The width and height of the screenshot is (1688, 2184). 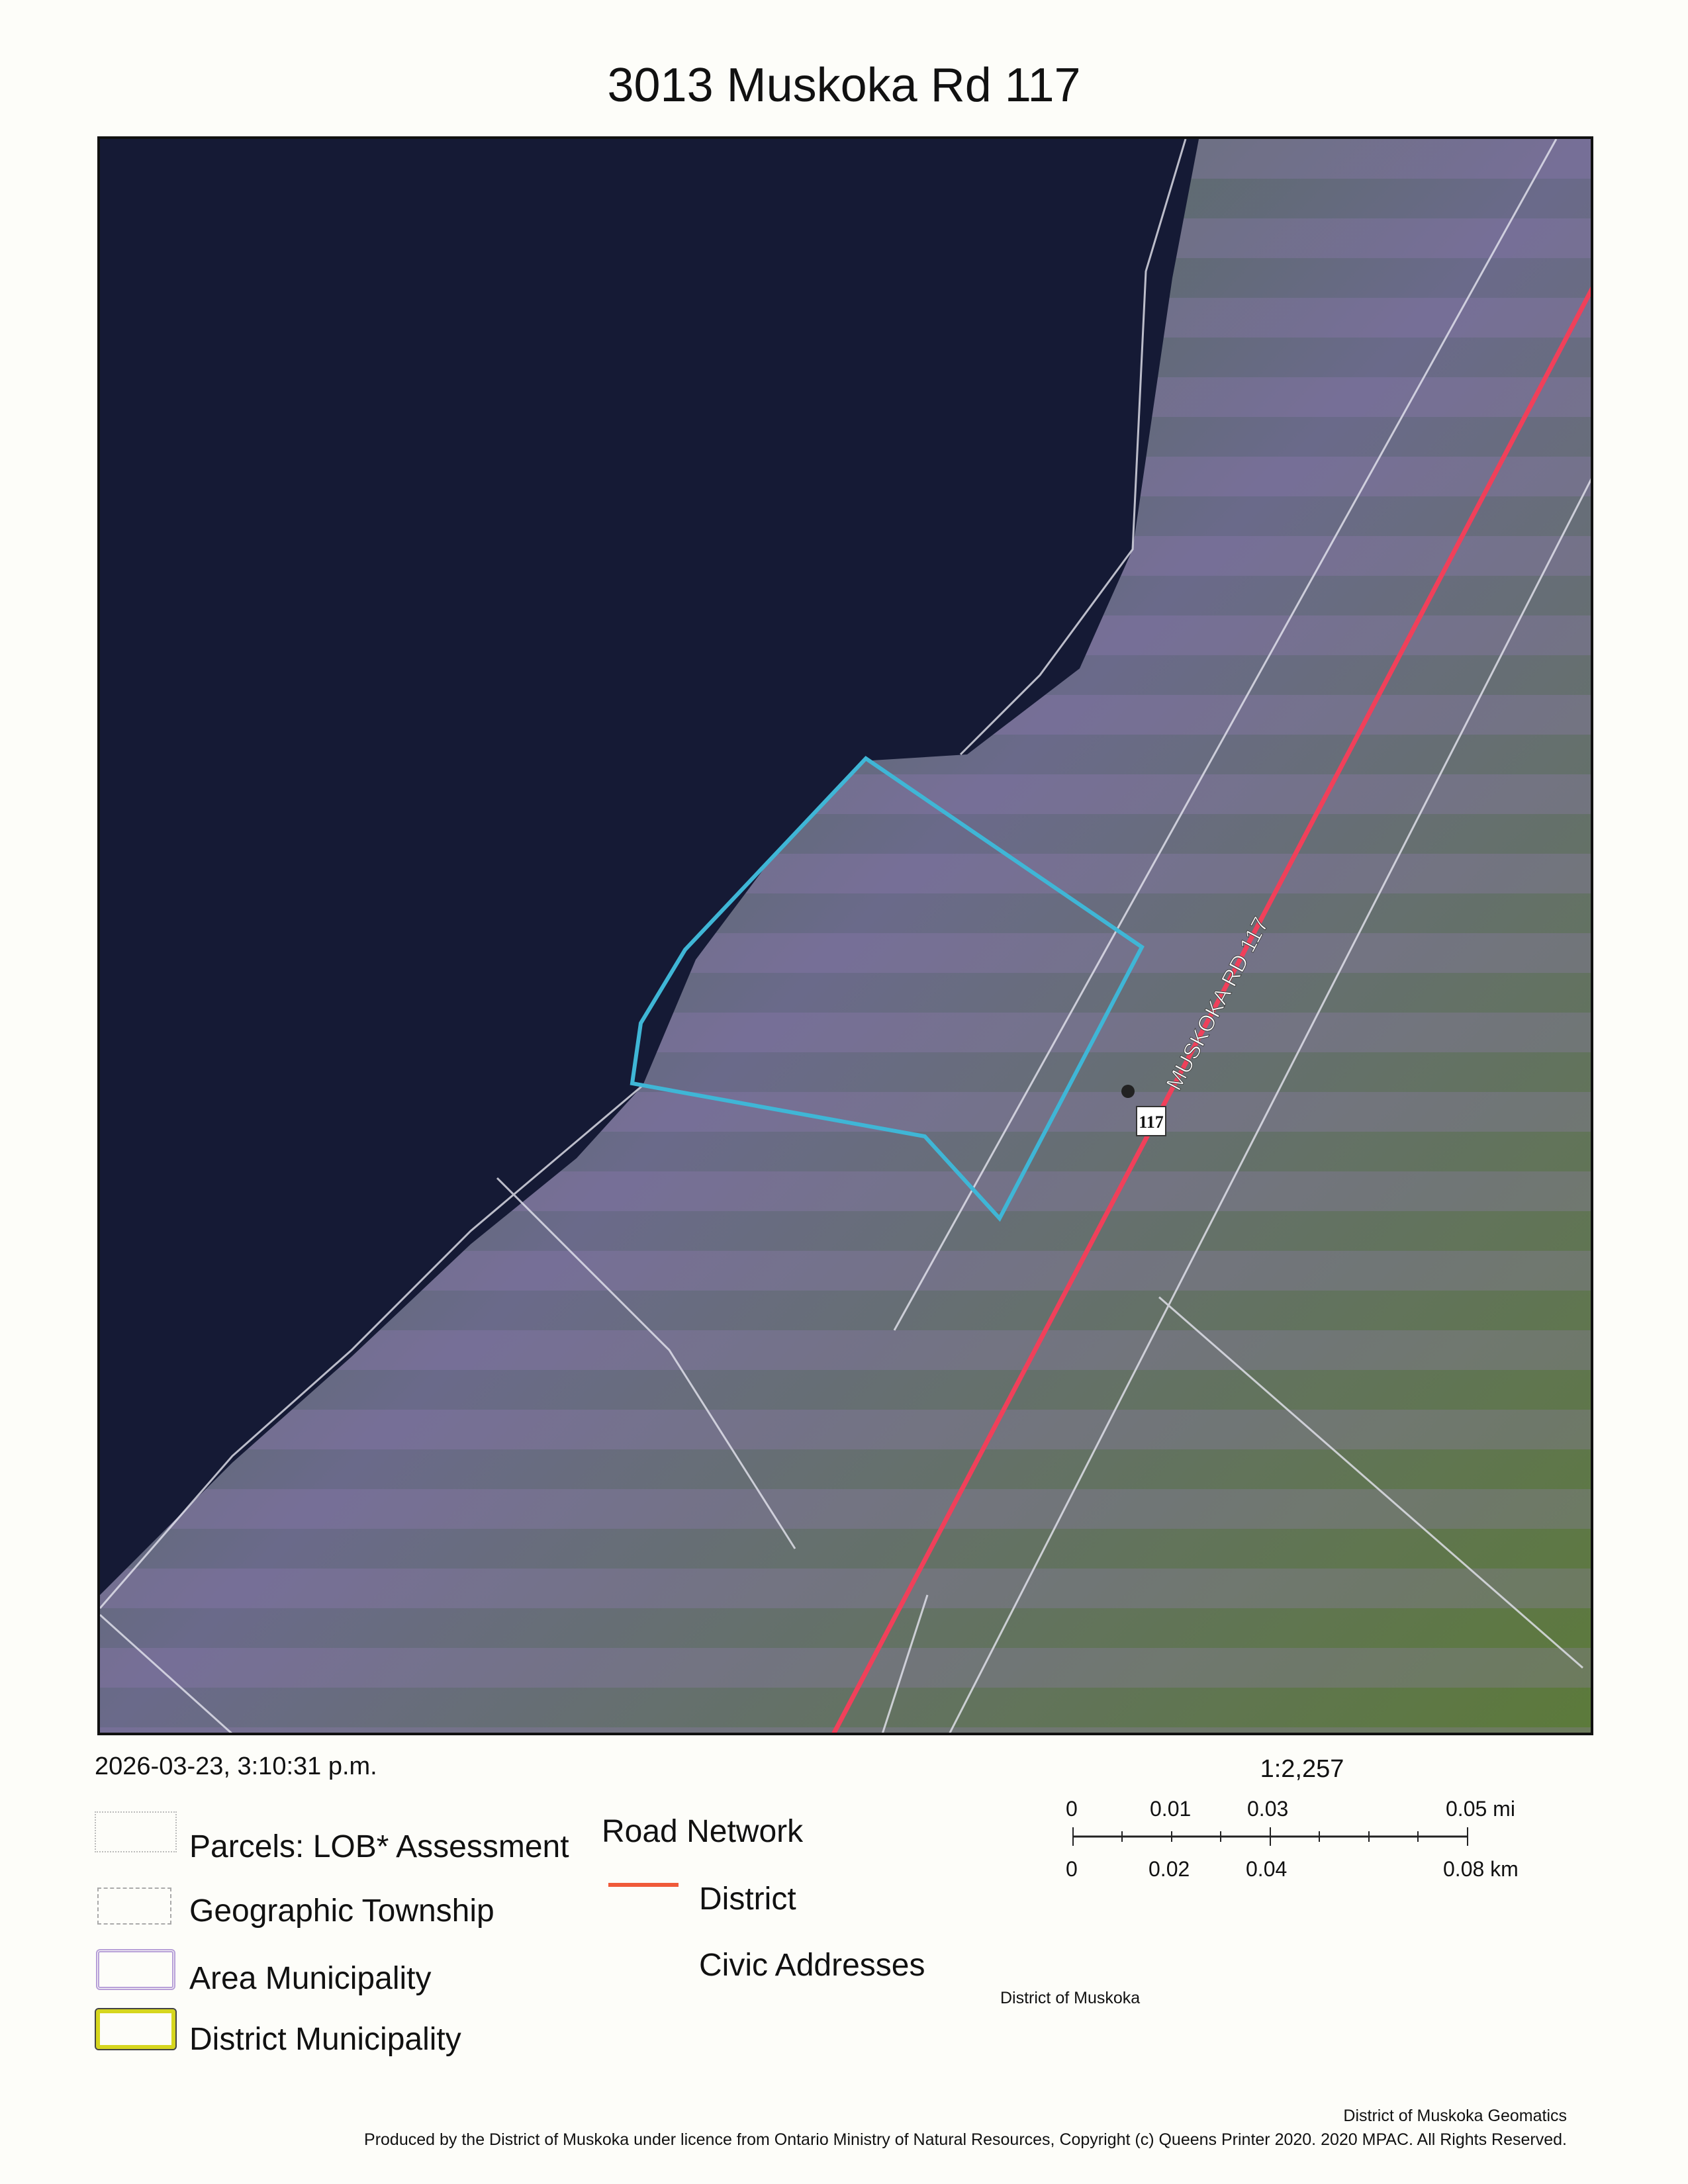 I want to click on legend-township: Geographic Township, so click(x=341, y=1911).